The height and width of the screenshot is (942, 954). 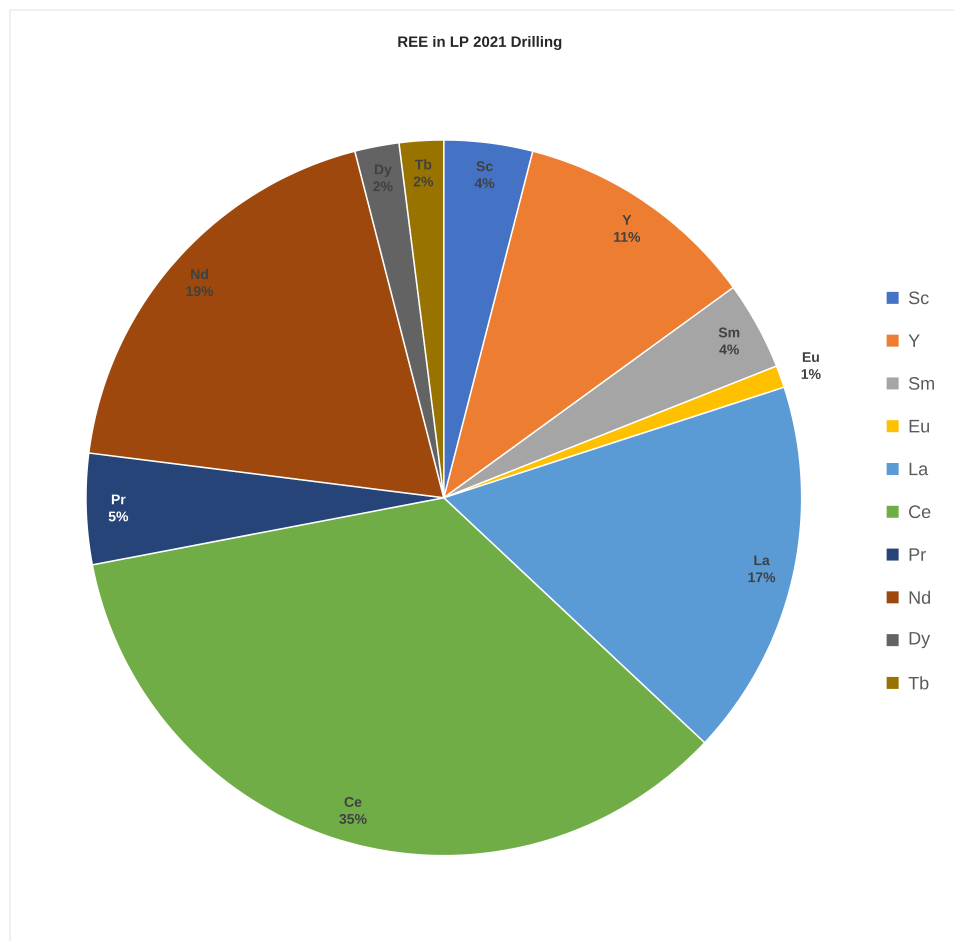 I want to click on legend-label: Nd, so click(x=920, y=597).